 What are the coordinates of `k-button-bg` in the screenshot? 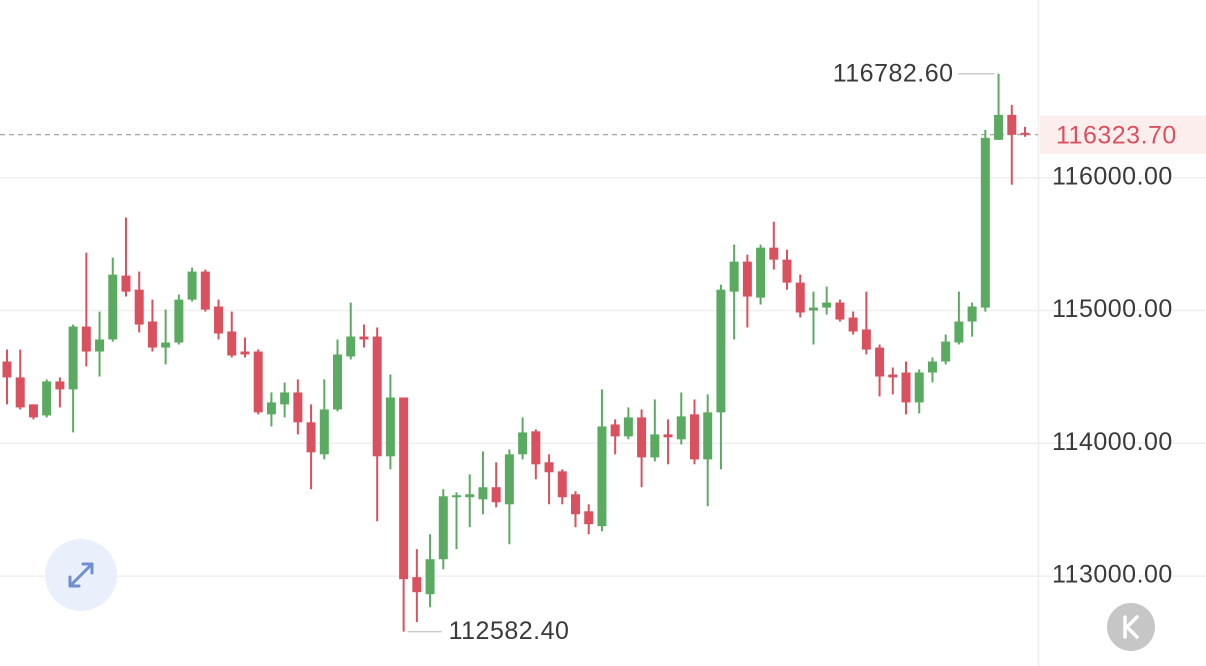 It's located at (1131, 627).